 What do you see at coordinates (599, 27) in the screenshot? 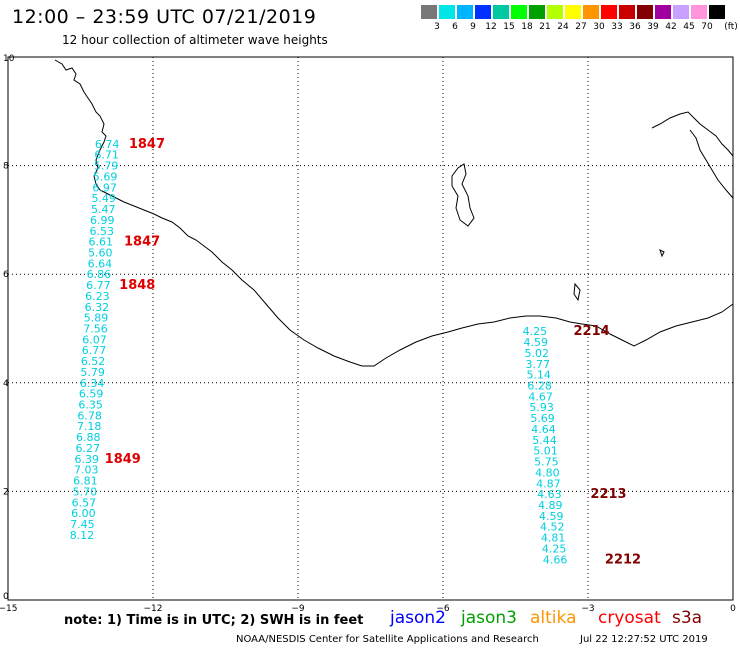
I see `colorbar-label: 30` at bounding box center [599, 27].